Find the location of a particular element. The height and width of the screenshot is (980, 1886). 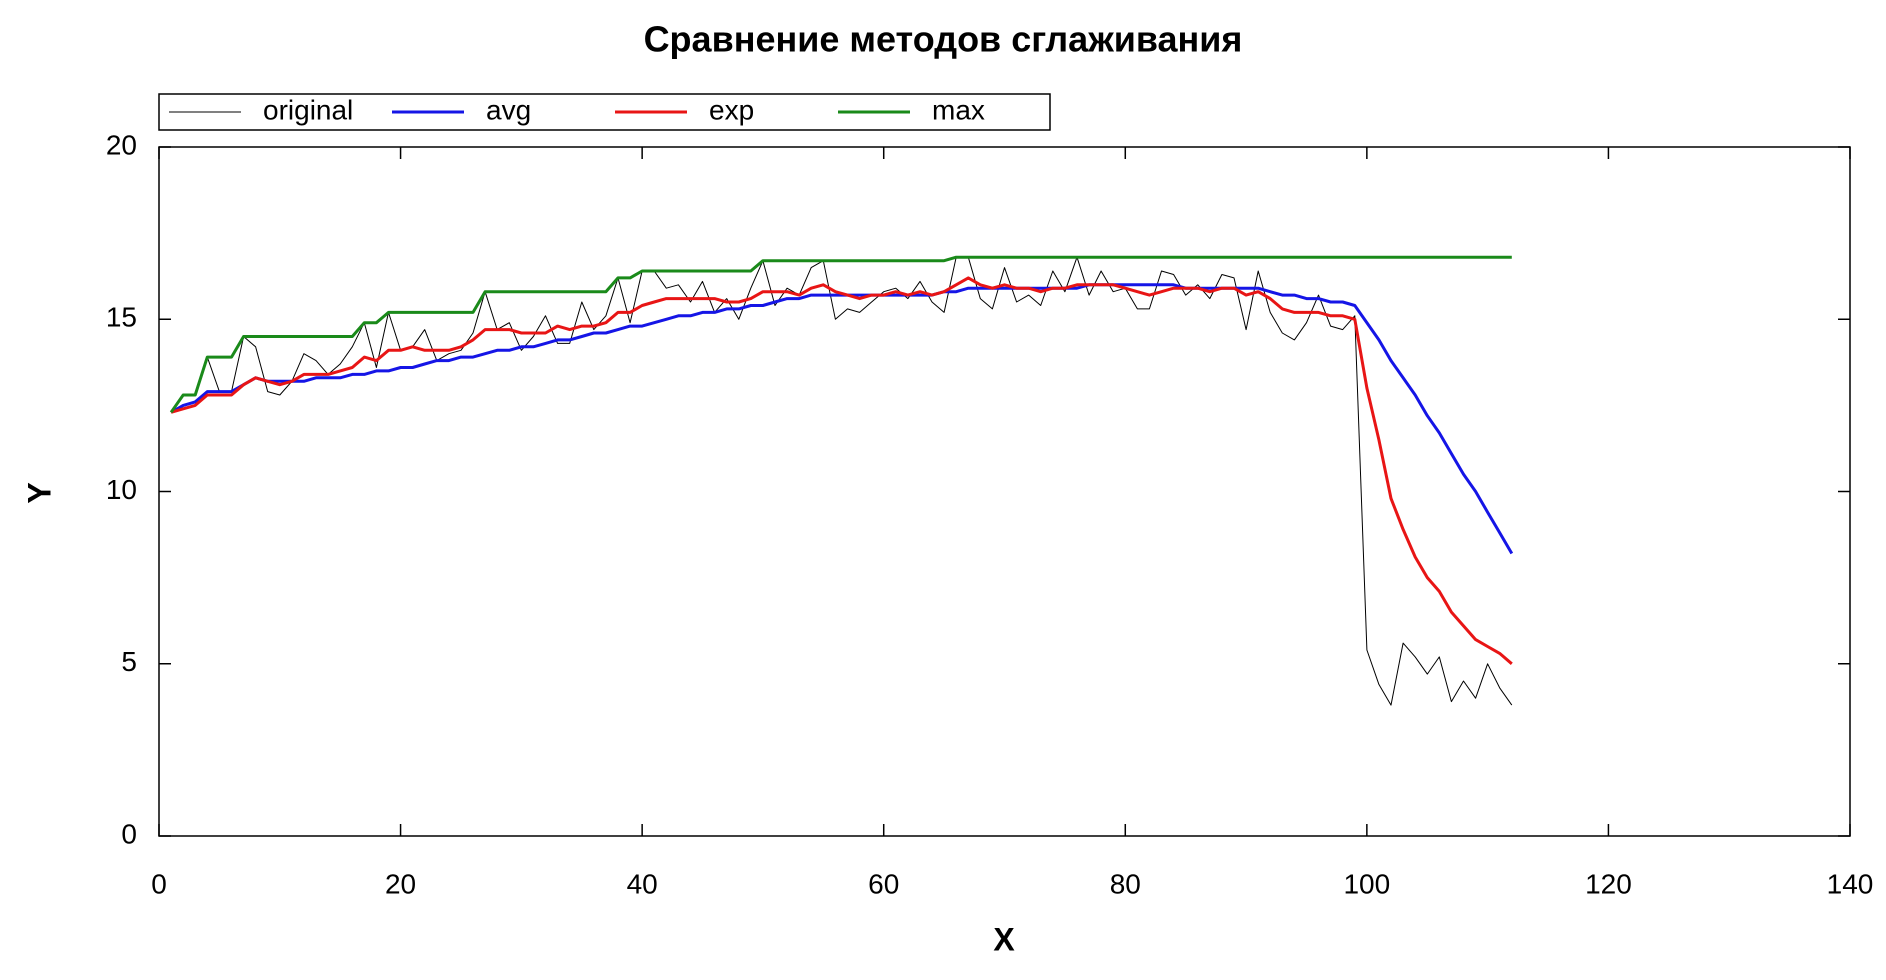

legend-label: max is located at coordinates (958, 109).